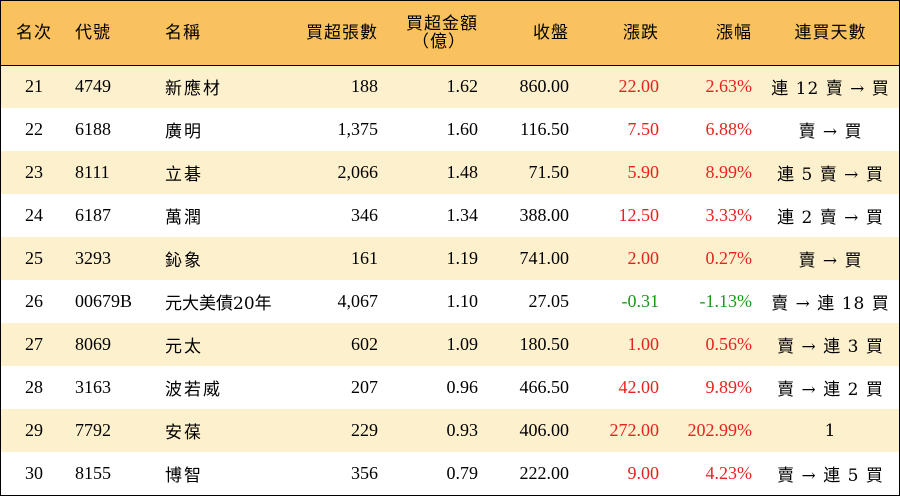 The image size is (900, 496). I want to click on cell-change: 272.00, so click(634, 430).